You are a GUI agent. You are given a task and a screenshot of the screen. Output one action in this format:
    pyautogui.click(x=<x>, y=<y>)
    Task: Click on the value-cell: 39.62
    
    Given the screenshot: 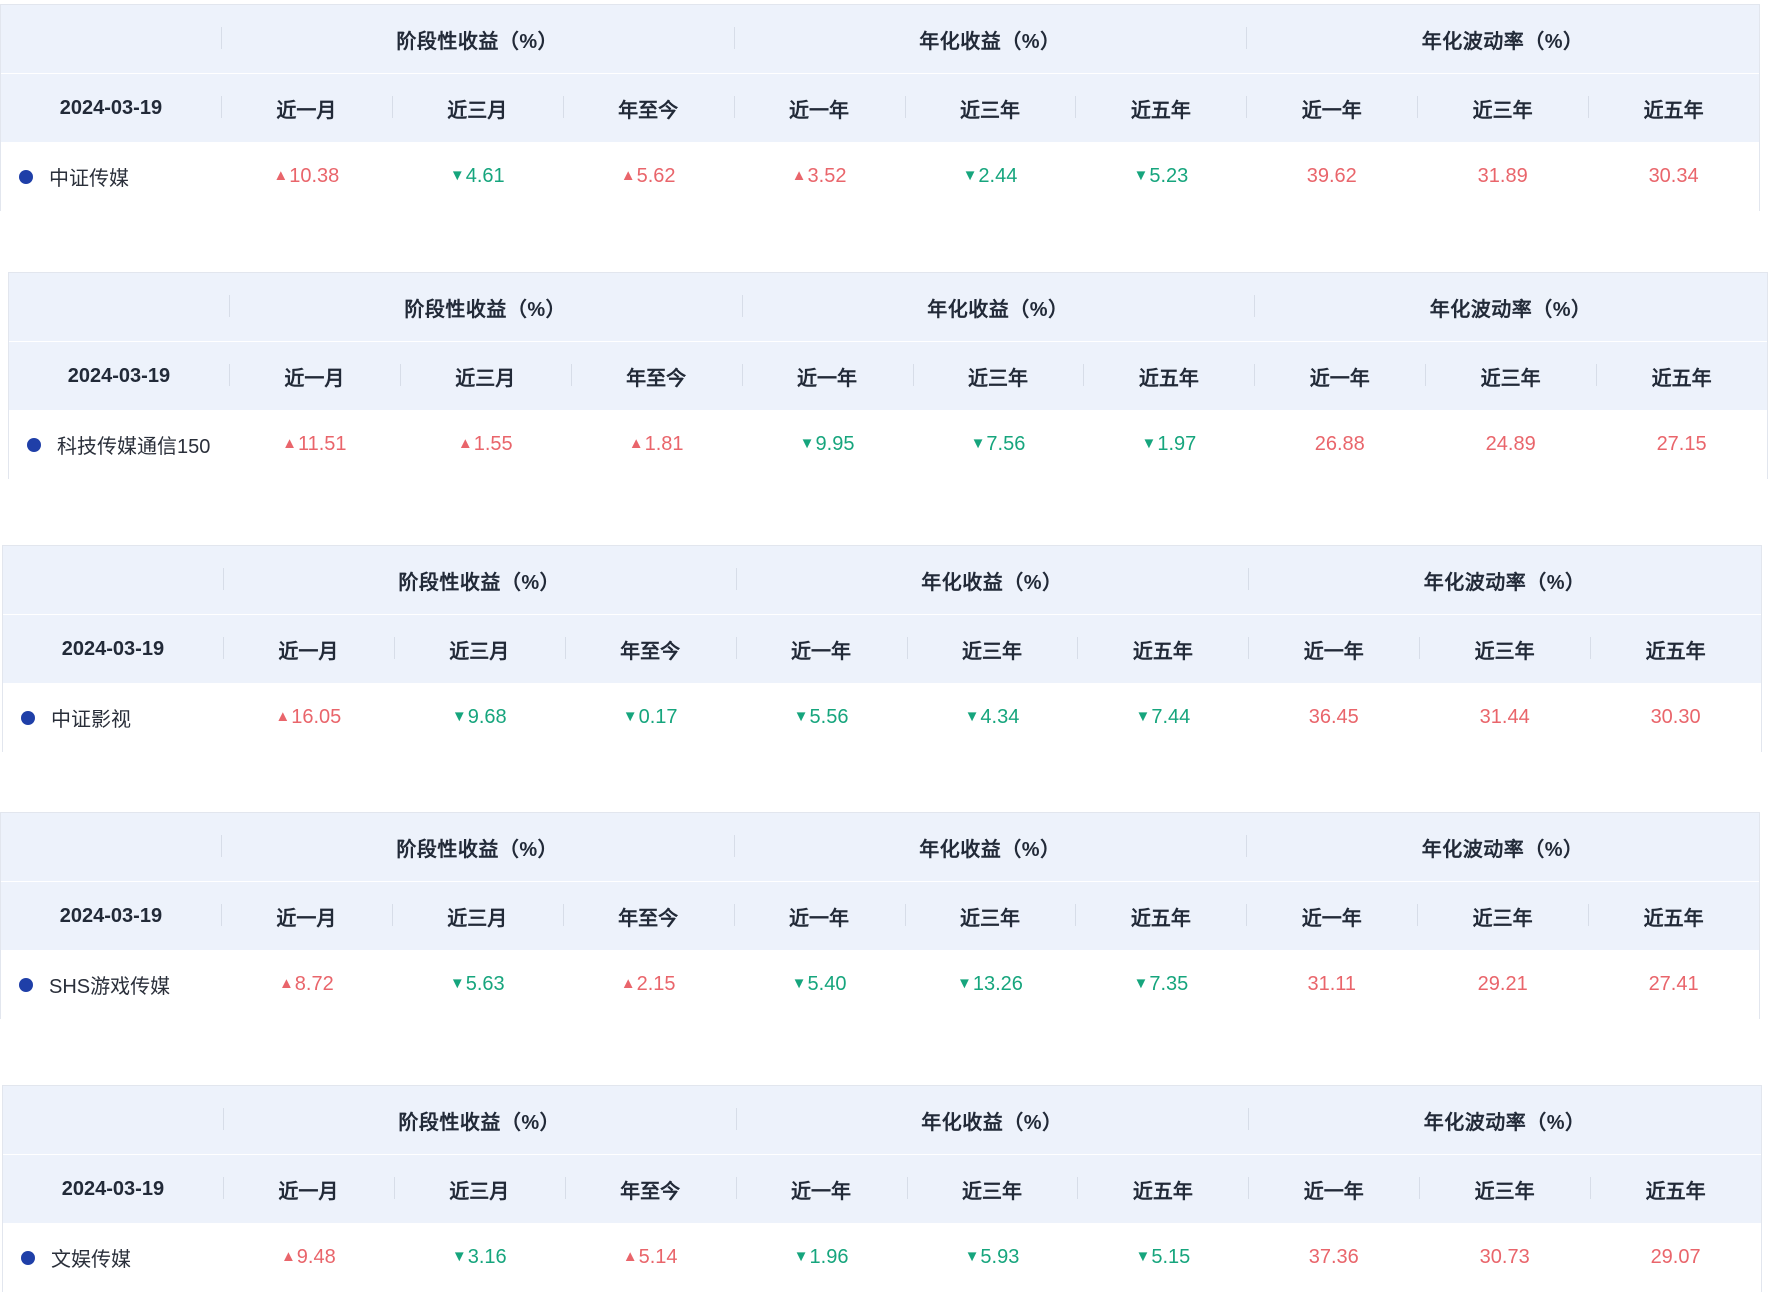 What is the action you would take?
    pyautogui.click(x=1331, y=176)
    